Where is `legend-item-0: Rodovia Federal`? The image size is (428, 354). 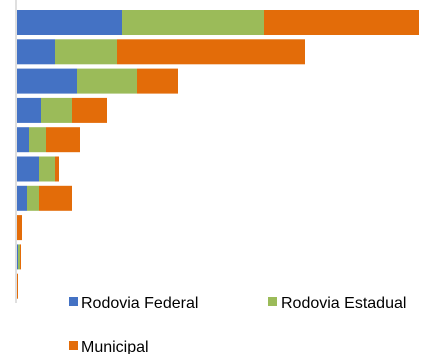
legend-item-0: Rodovia Federal is located at coordinates (133, 303).